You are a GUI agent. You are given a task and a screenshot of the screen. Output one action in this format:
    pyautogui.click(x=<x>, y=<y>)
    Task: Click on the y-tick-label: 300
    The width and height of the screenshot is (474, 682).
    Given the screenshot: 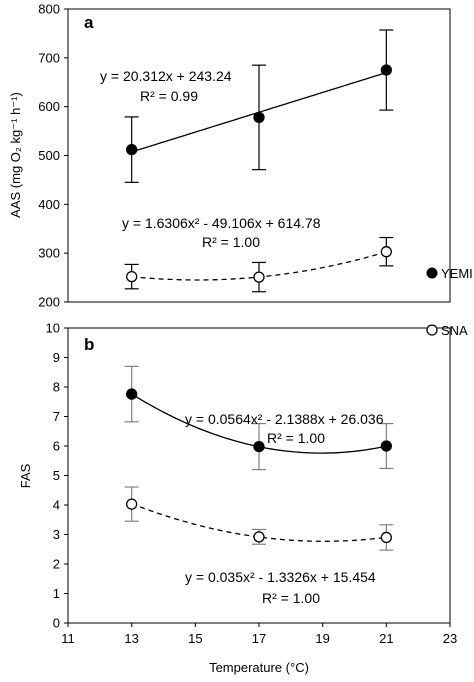 What is the action you would take?
    pyautogui.click(x=49, y=253)
    